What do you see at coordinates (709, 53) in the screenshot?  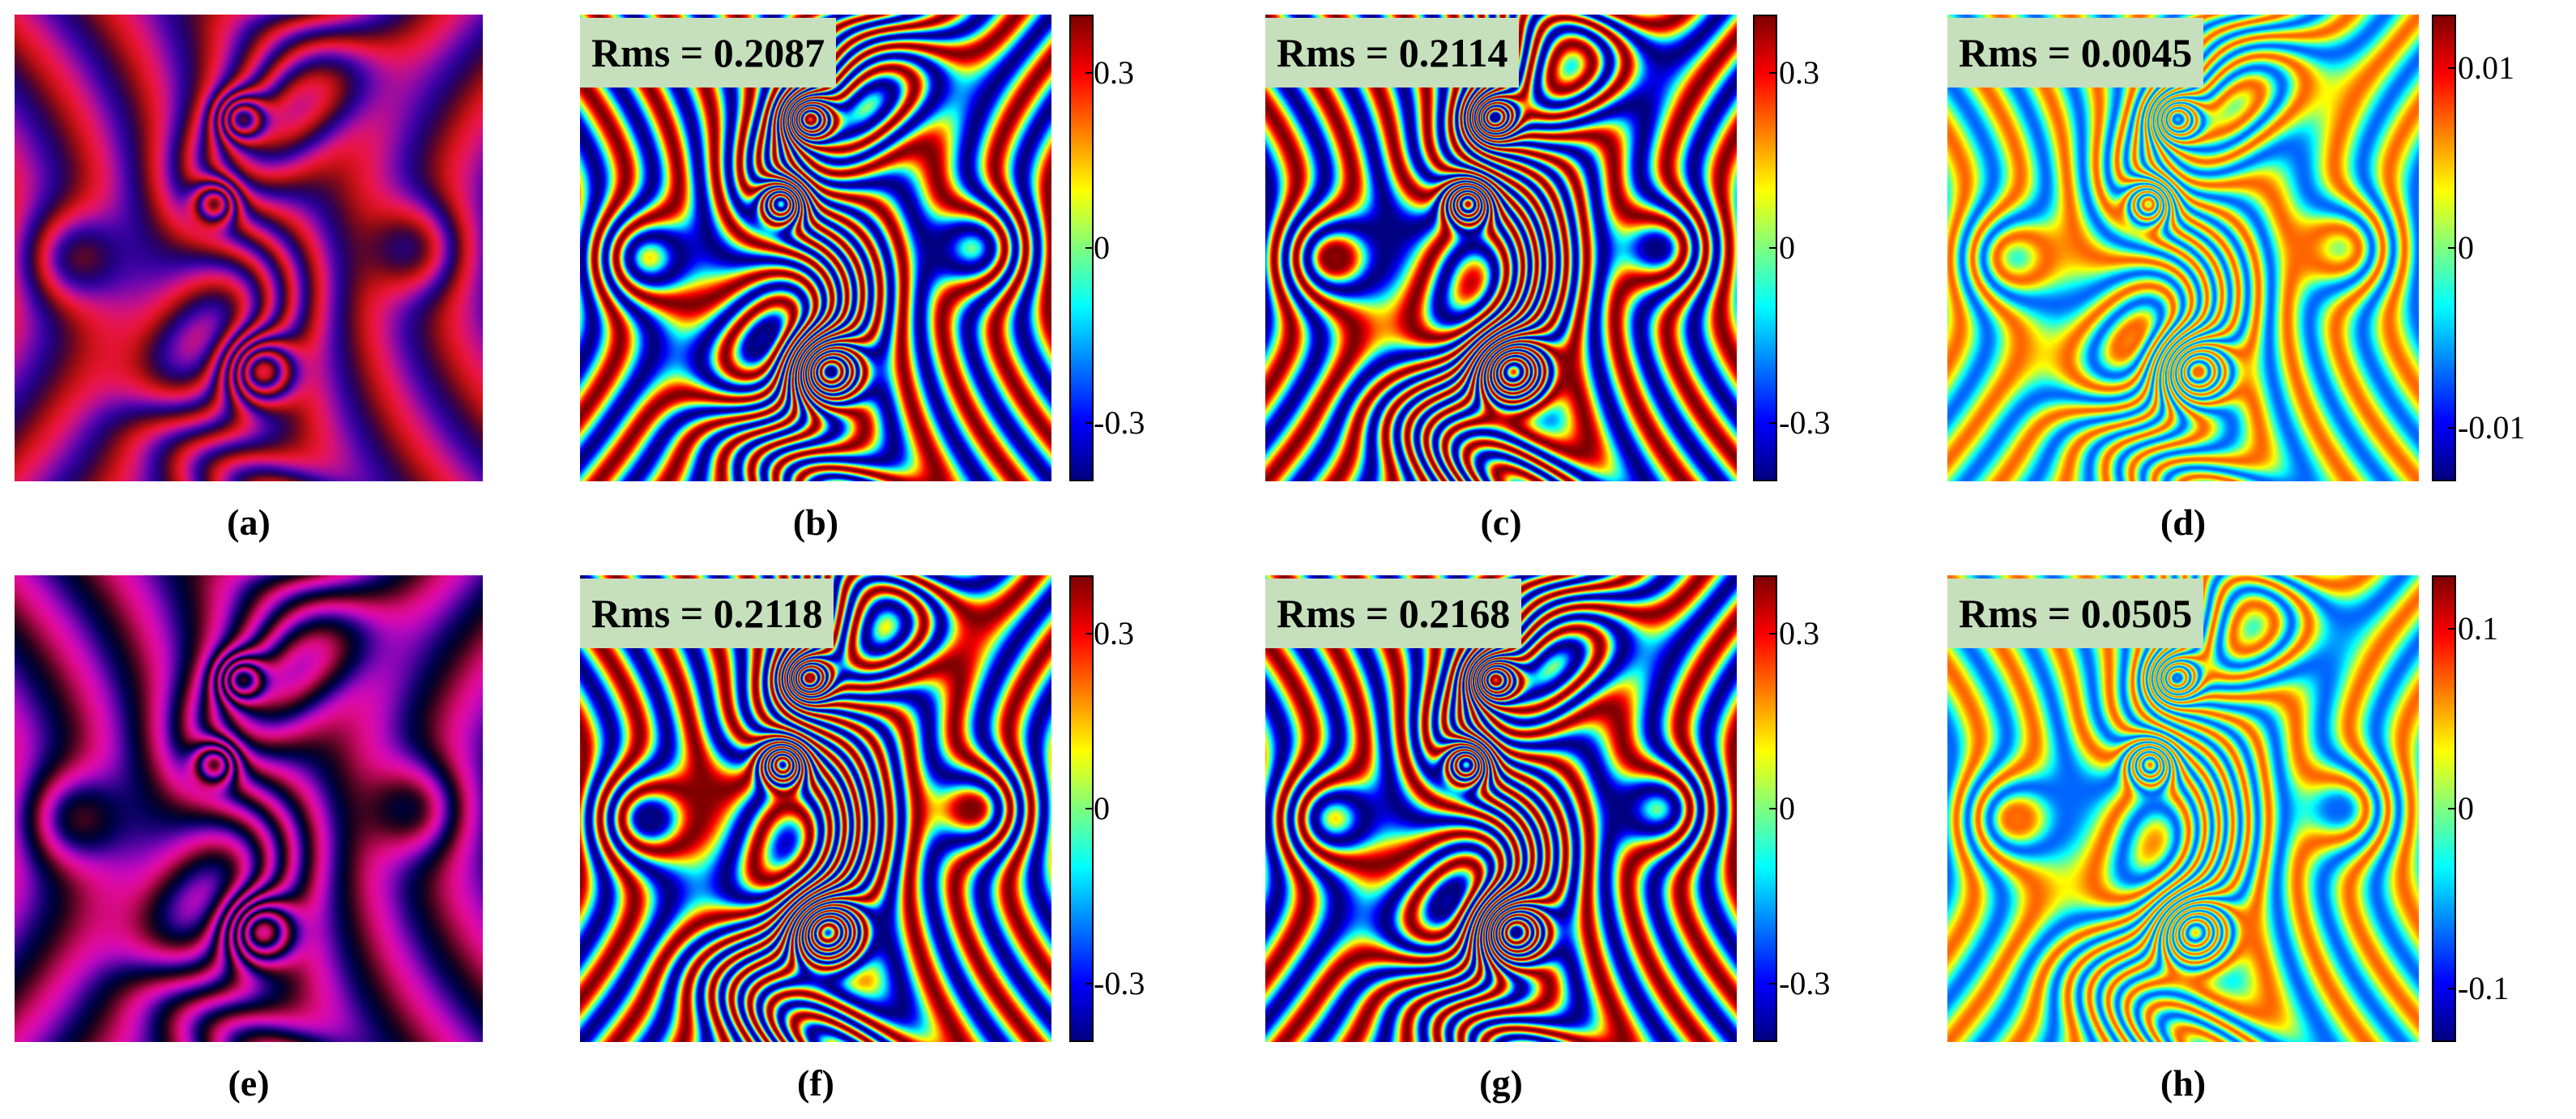 I see `rms-label: Rms = 0.2087` at bounding box center [709, 53].